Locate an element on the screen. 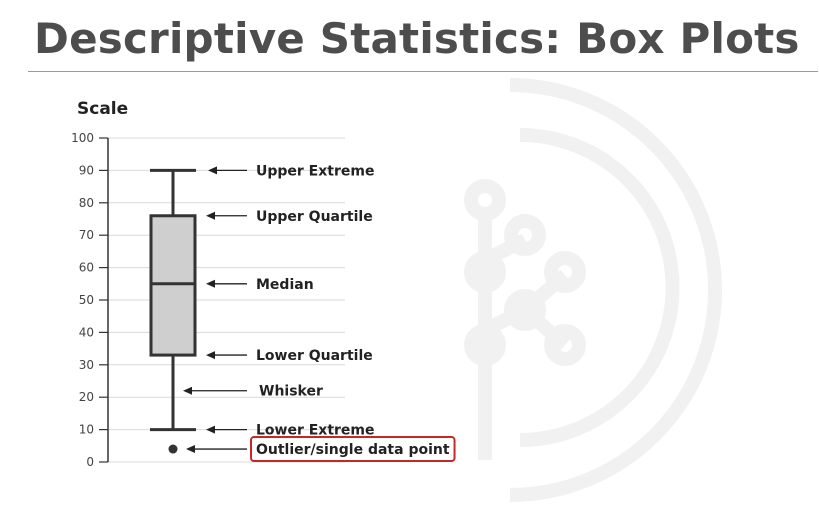 The height and width of the screenshot is (520, 819). y-axis: 0 10 20 30 40 50 60 70 80 90 100 is located at coordinates (90, 300).